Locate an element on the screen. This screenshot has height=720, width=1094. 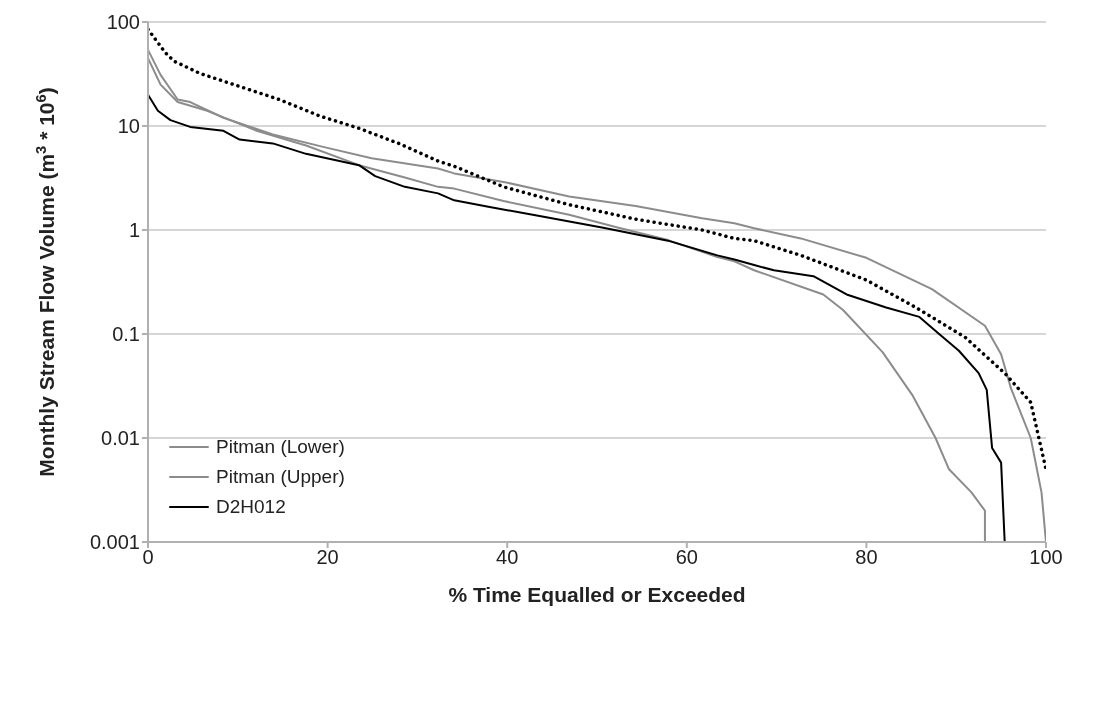
y-tick-label: 0.001 is located at coordinates (114, 542).